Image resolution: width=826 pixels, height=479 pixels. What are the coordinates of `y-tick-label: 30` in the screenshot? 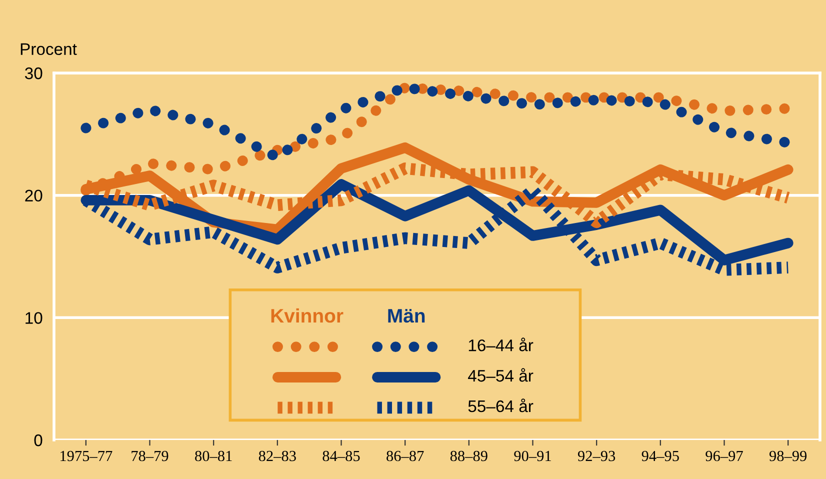 It's located at (33, 73).